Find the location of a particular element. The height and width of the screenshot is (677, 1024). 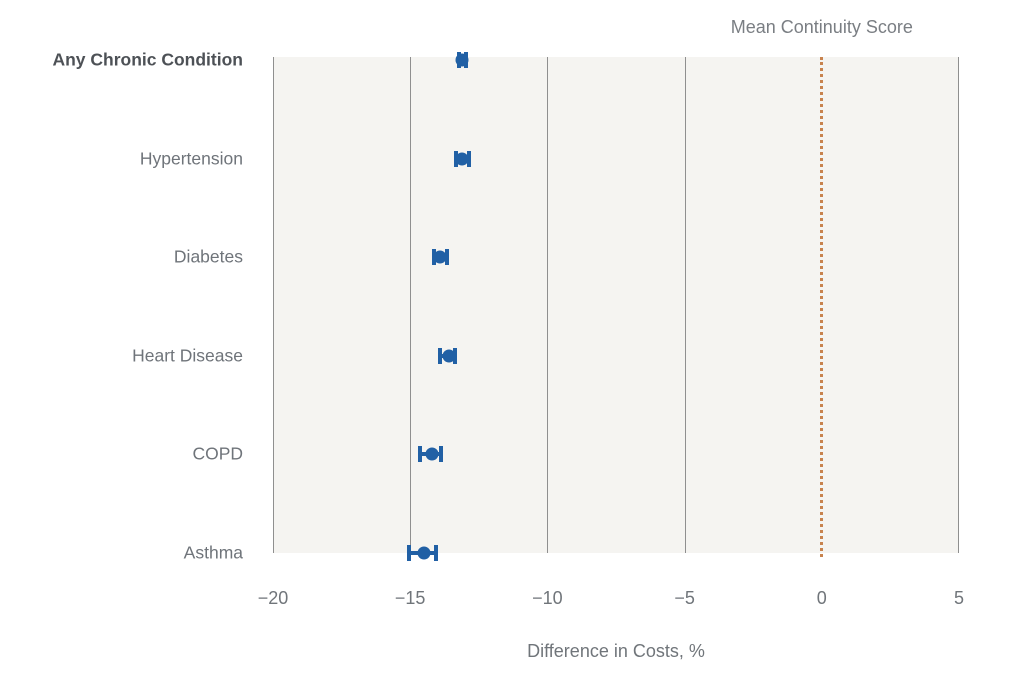

category-label: COPD is located at coordinates (217, 453).